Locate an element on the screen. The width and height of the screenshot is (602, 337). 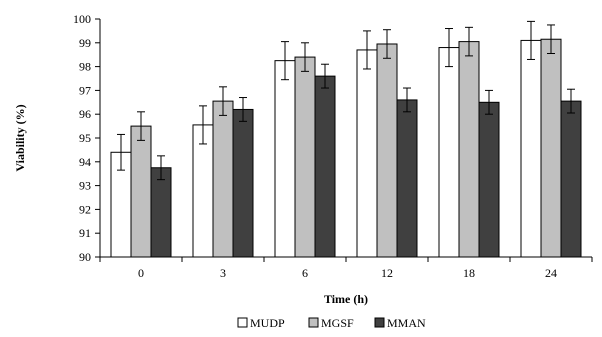
y-tick-label: 91 is located at coordinates (85, 233).